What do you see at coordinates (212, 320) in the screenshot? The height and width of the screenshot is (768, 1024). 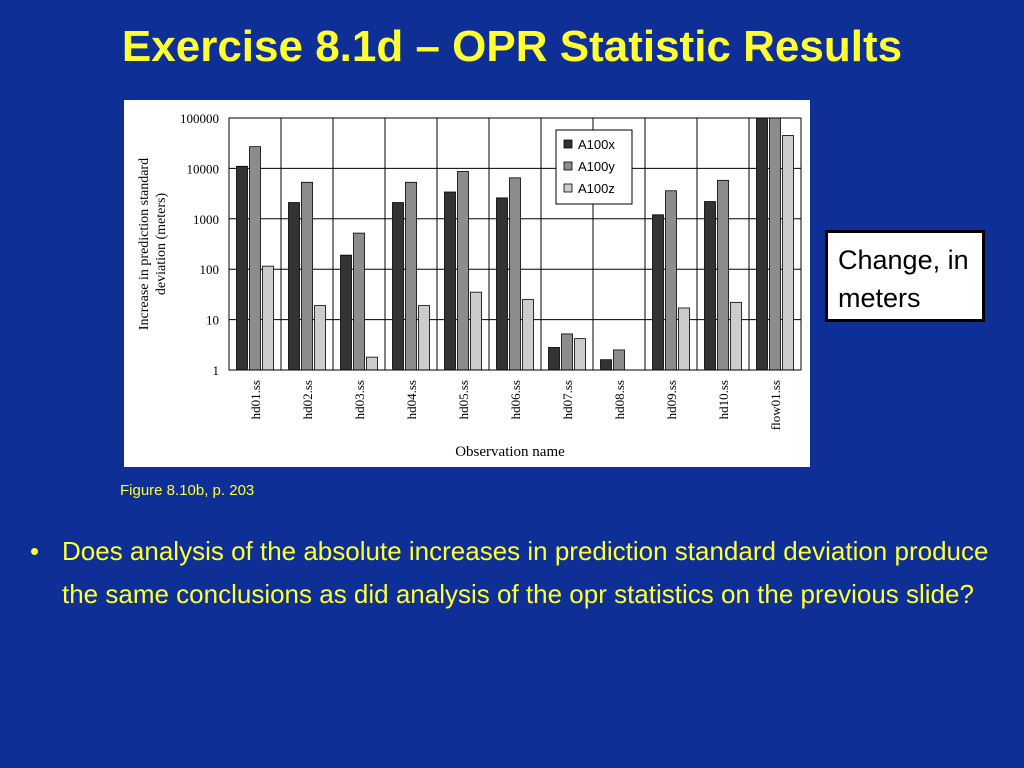 I see `y-tick-label: 10` at bounding box center [212, 320].